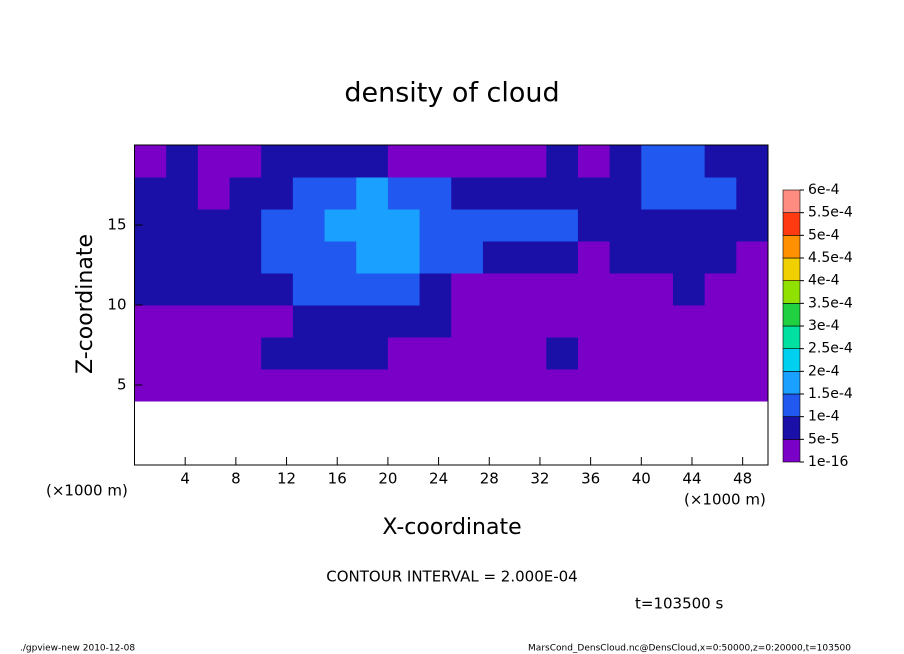 This screenshot has width=904, height=654. Describe the element at coordinates (824, 281) in the screenshot. I see `colorbar-label: 4e-4` at that location.